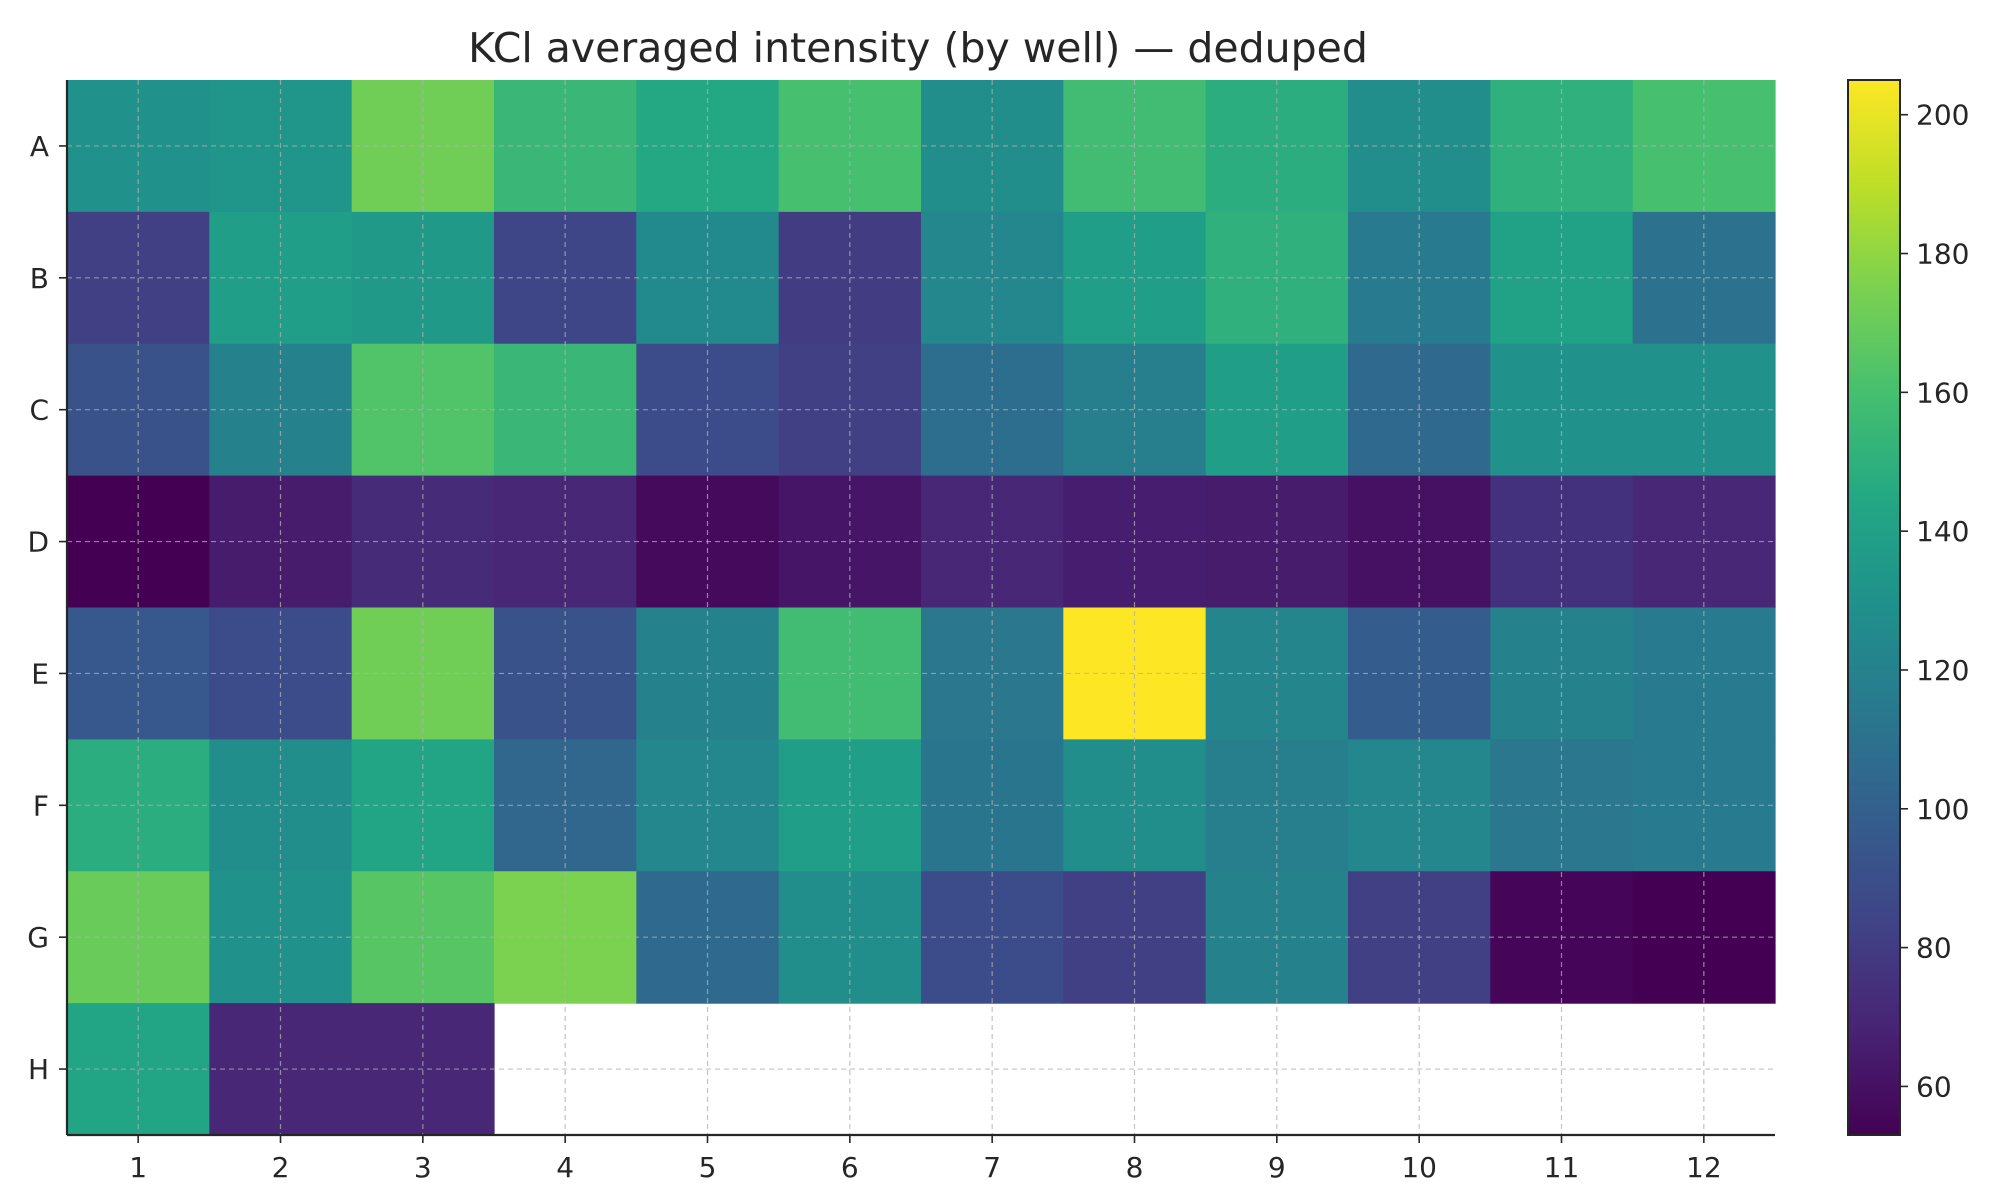 The height and width of the screenshot is (1200, 2000). What do you see at coordinates (1942, 809) in the screenshot?
I see `colorbar-tick-label: 100` at bounding box center [1942, 809].